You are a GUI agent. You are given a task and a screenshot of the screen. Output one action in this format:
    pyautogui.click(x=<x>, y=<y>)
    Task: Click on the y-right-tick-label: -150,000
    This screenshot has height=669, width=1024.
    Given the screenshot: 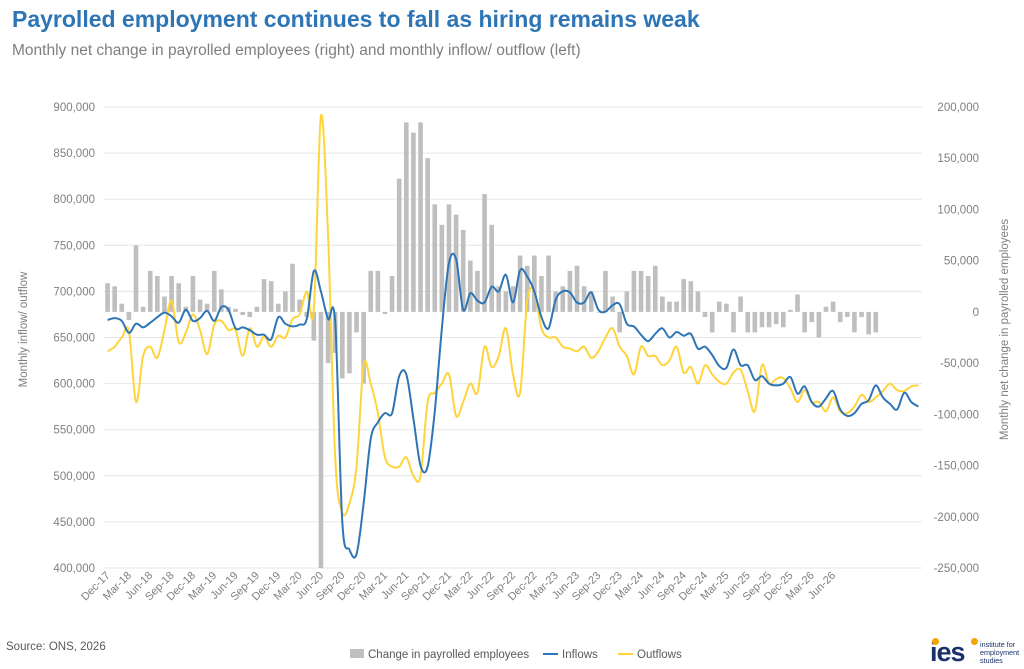 What is the action you would take?
    pyautogui.click(x=956, y=467)
    